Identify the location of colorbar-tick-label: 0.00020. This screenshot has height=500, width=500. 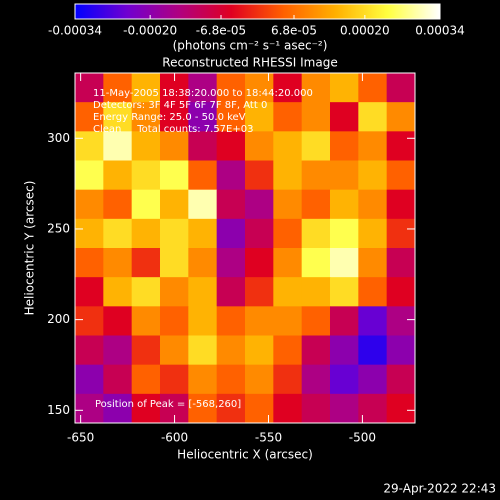
(365, 31).